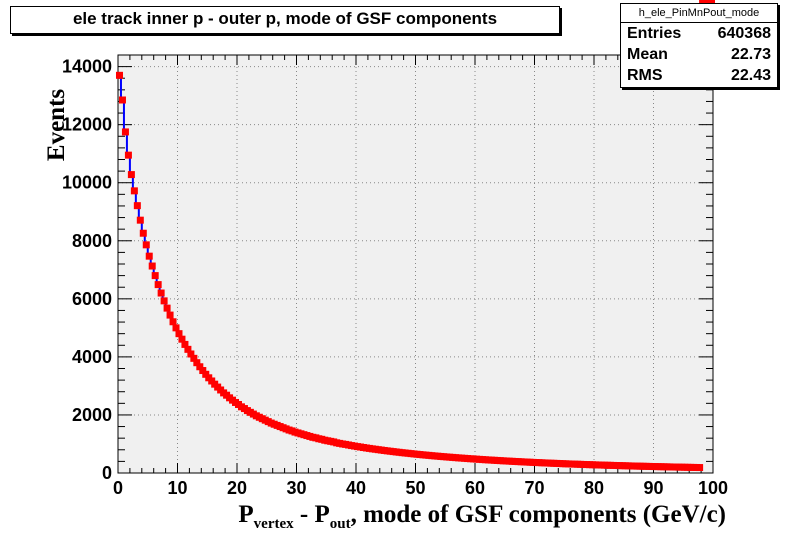 Image resolution: width=792 pixels, height=544 pixels. Describe the element at coordinates (356, 488) in the screenshot. I see `x-tick-label: 40` at that location.